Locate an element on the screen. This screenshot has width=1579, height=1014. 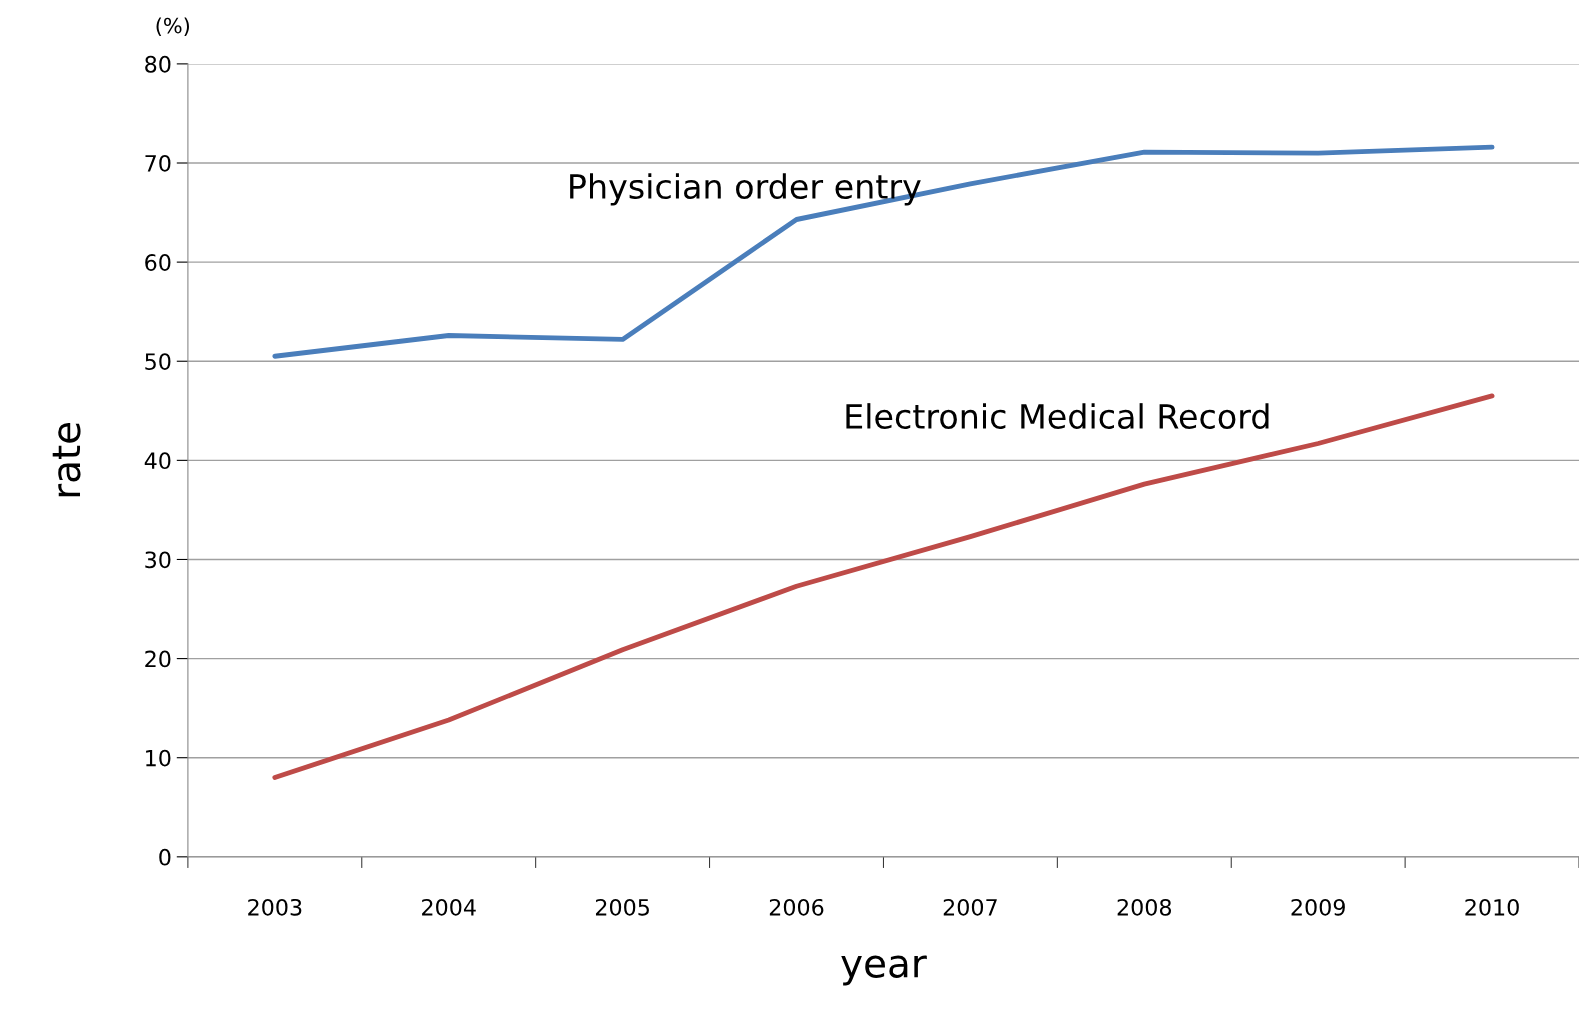
y-tick-label: 70 is located at coordinates (158, 163).